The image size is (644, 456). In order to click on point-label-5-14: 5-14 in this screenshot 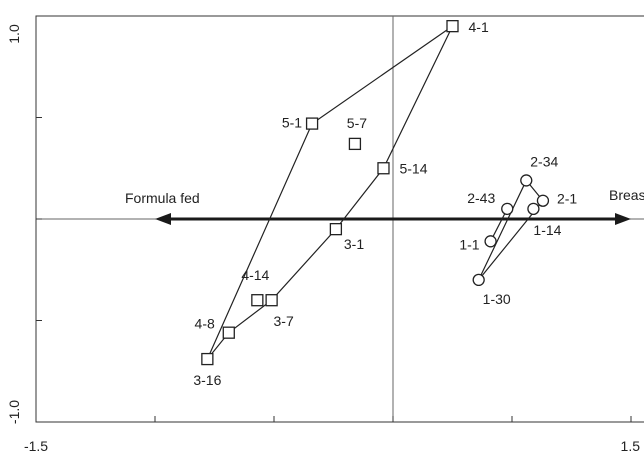, I will do `click(413, 168)`.